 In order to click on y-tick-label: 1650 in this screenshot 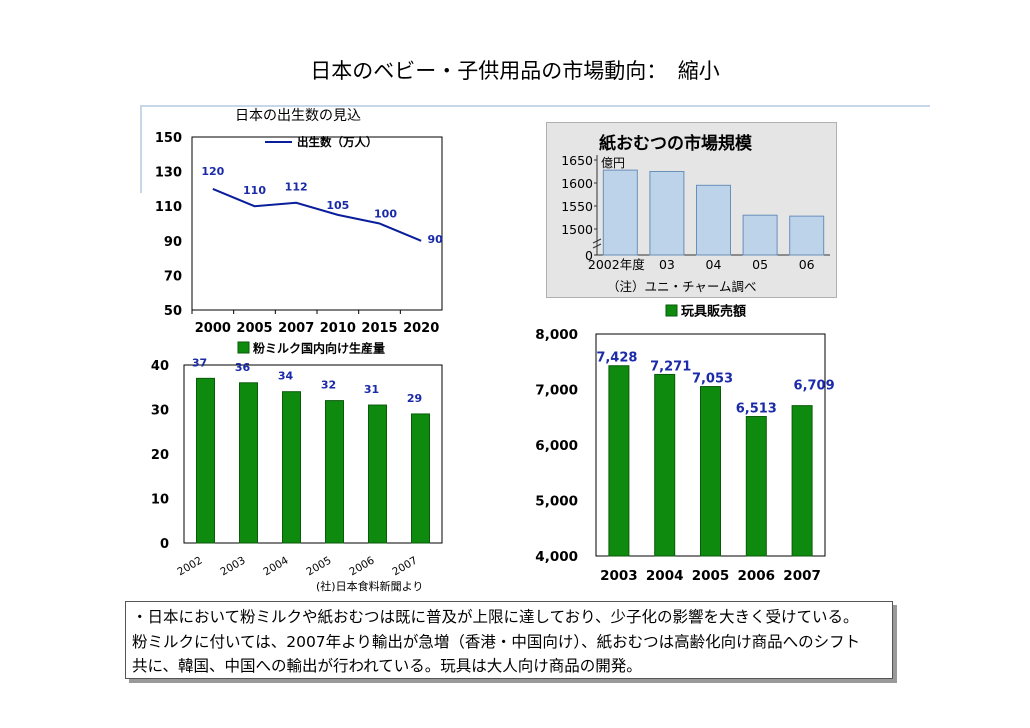, I will do `click(577, 160)`.